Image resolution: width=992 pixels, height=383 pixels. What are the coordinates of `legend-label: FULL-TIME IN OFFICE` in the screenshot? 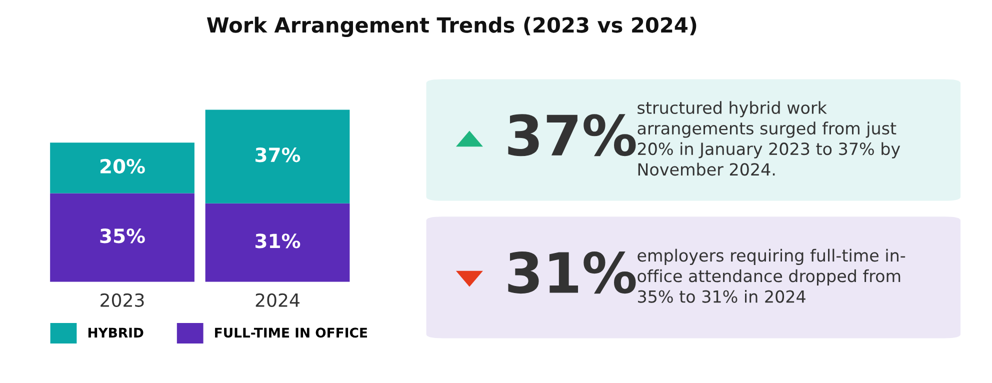 It's located at (291, 333).